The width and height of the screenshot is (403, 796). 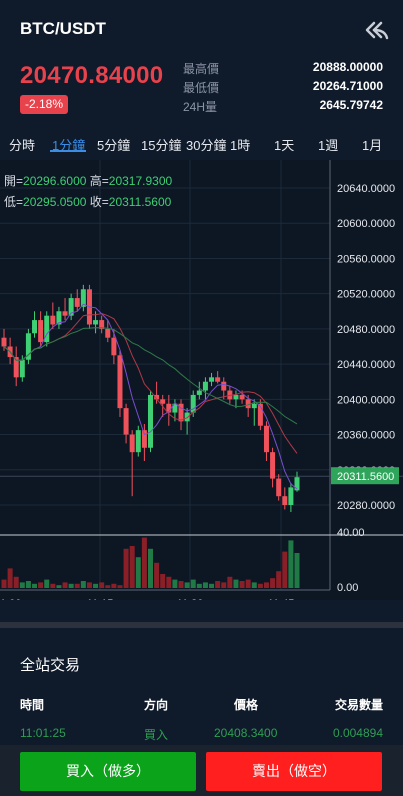 I want to click on stat-value: 20264.71000, so click(x=347, y=86).